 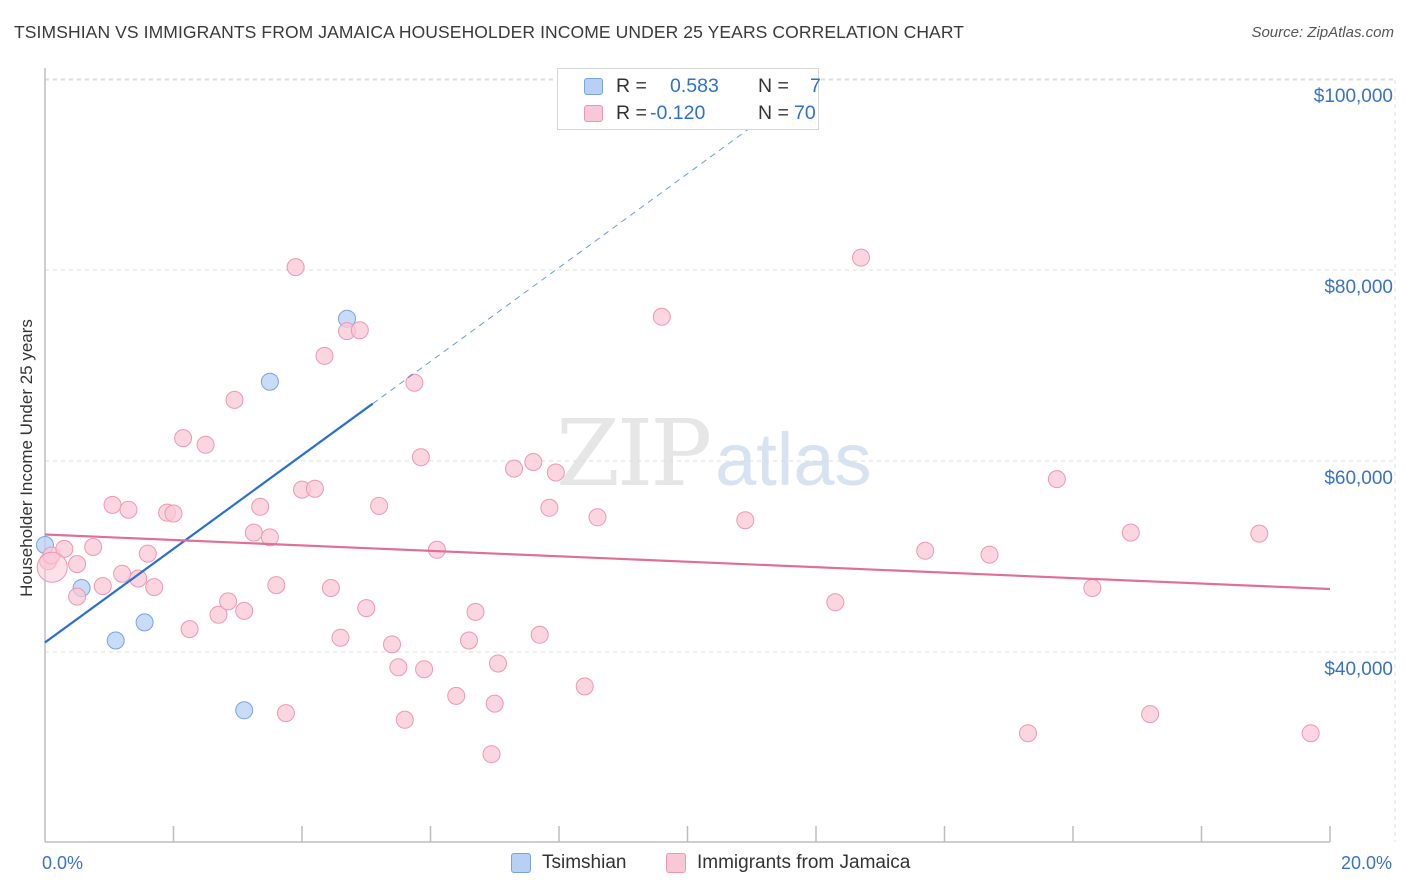 What do you see at coordinates (521, 863) in the screenshot?
I see `legend-swatch-tsimshian` at bounding box center [521, 863].